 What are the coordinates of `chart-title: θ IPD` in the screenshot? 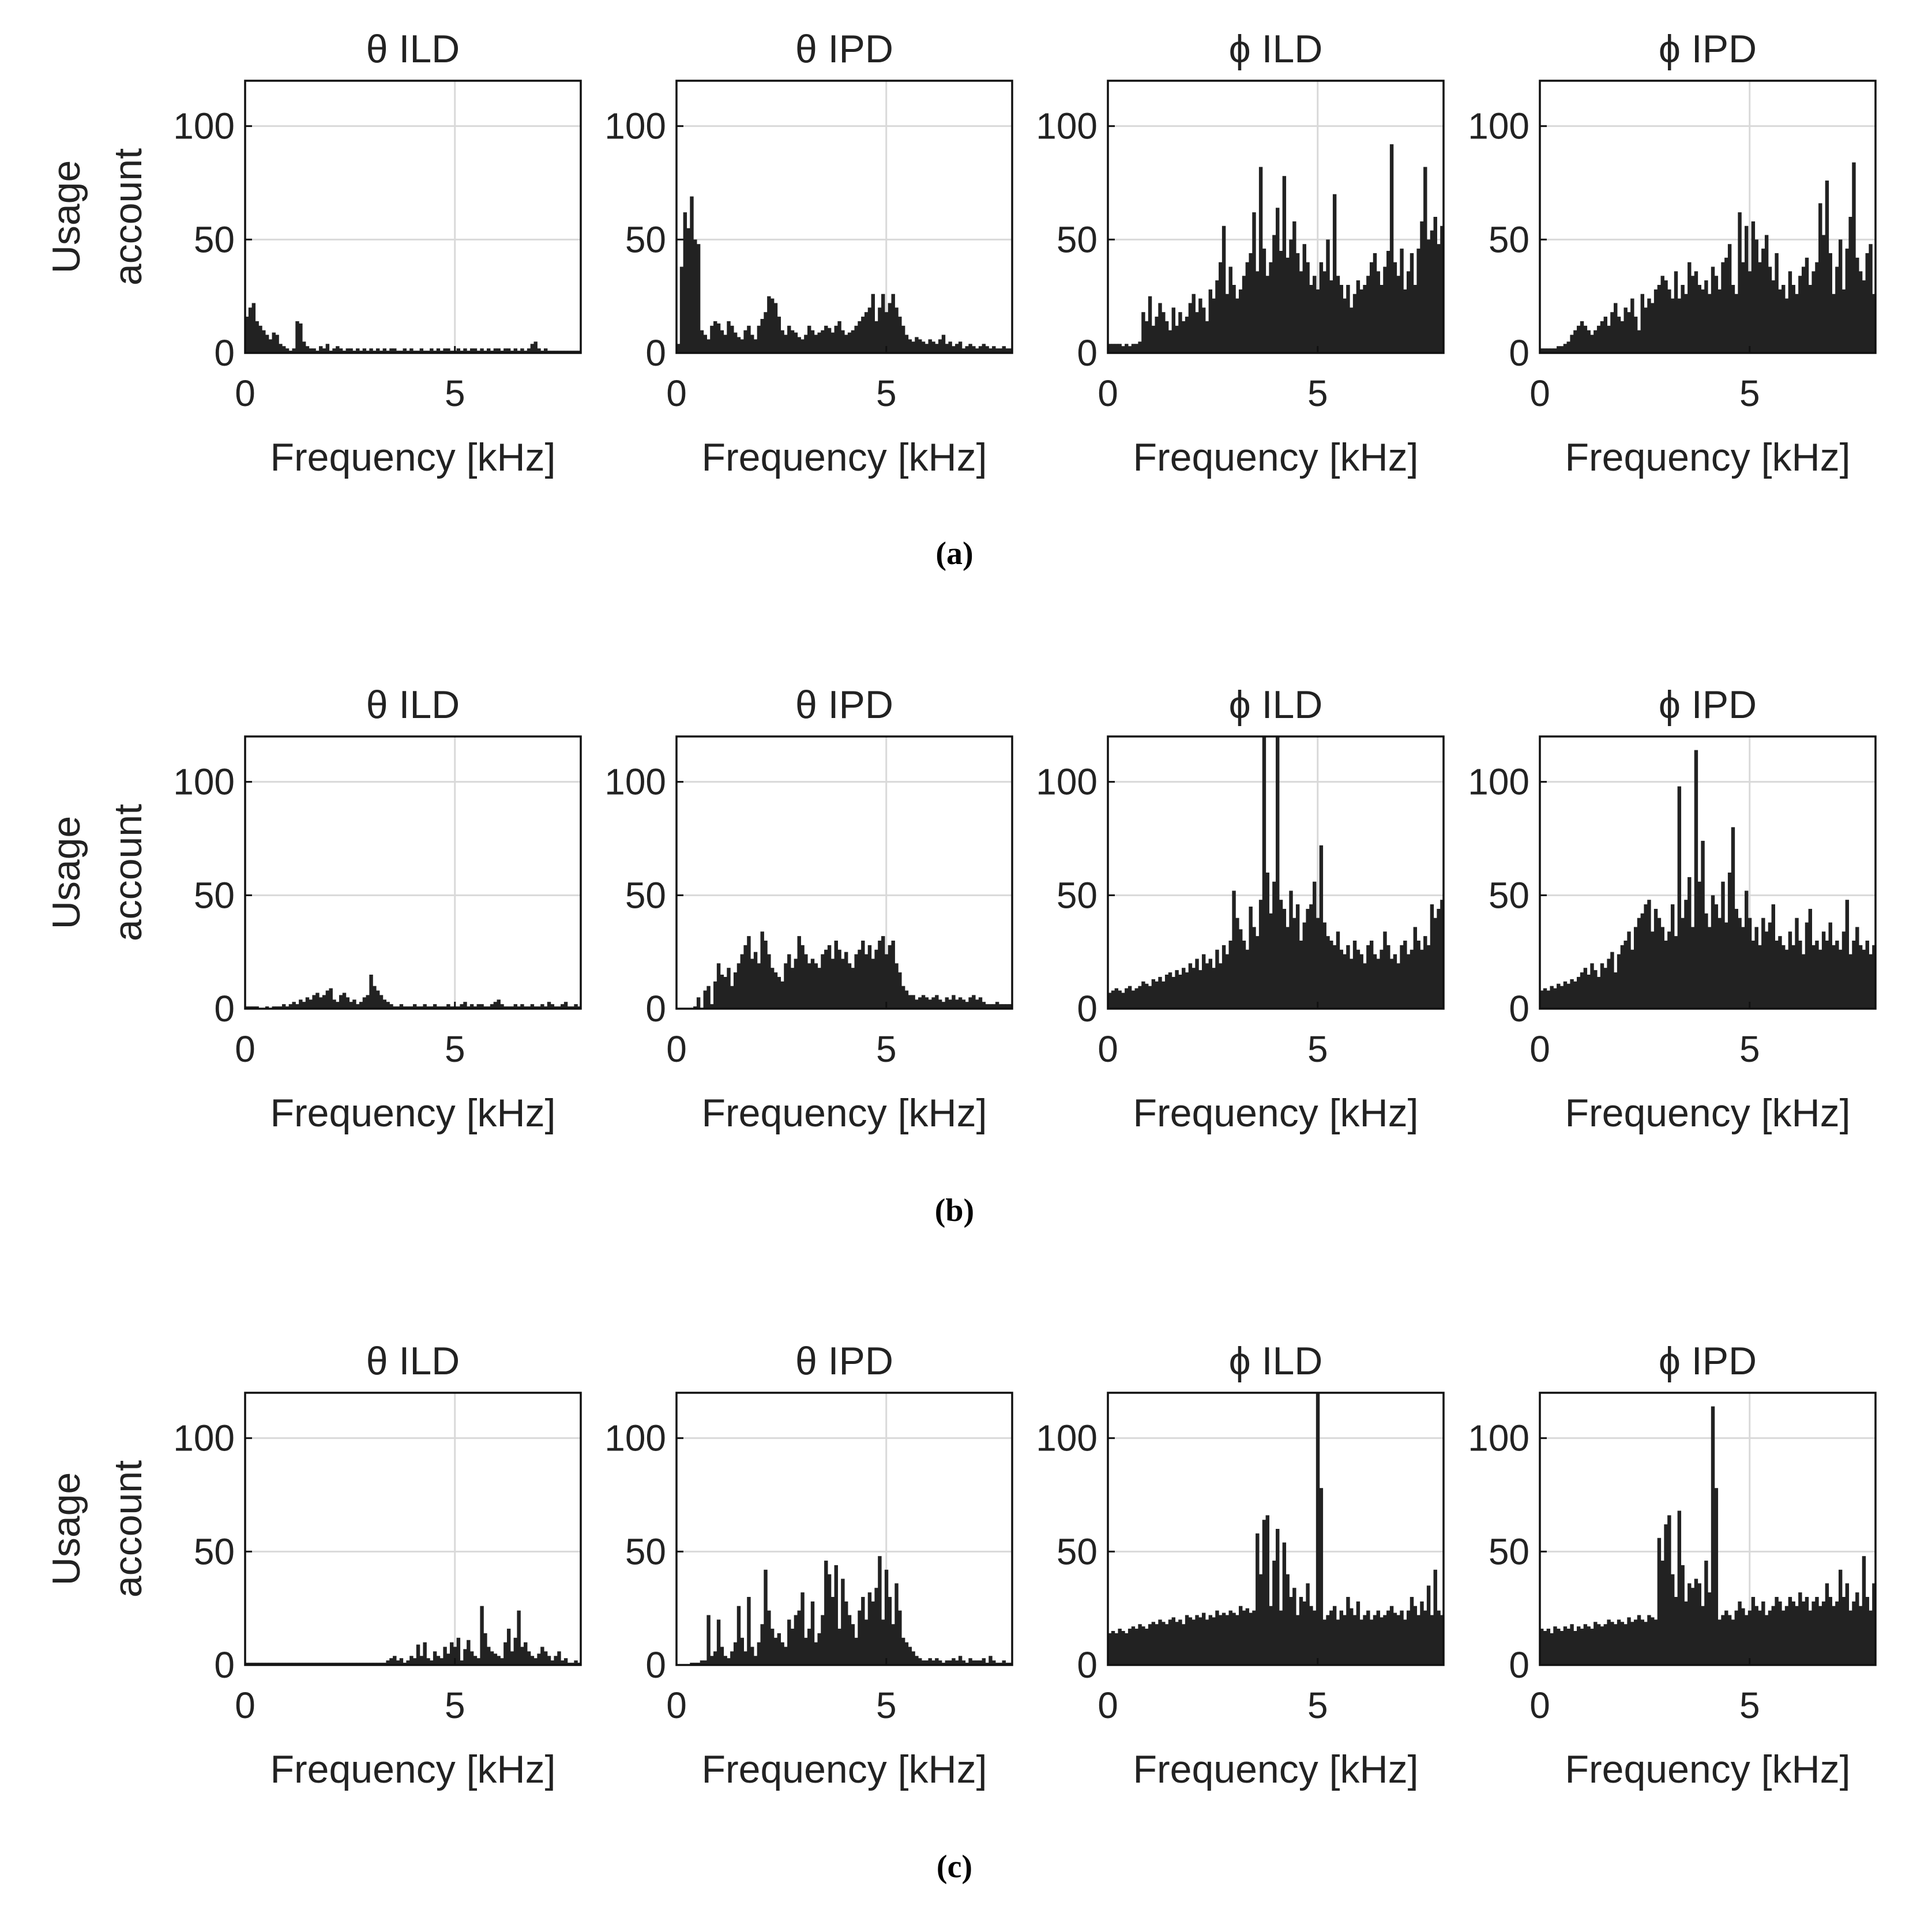 It's located at (844, 1361).